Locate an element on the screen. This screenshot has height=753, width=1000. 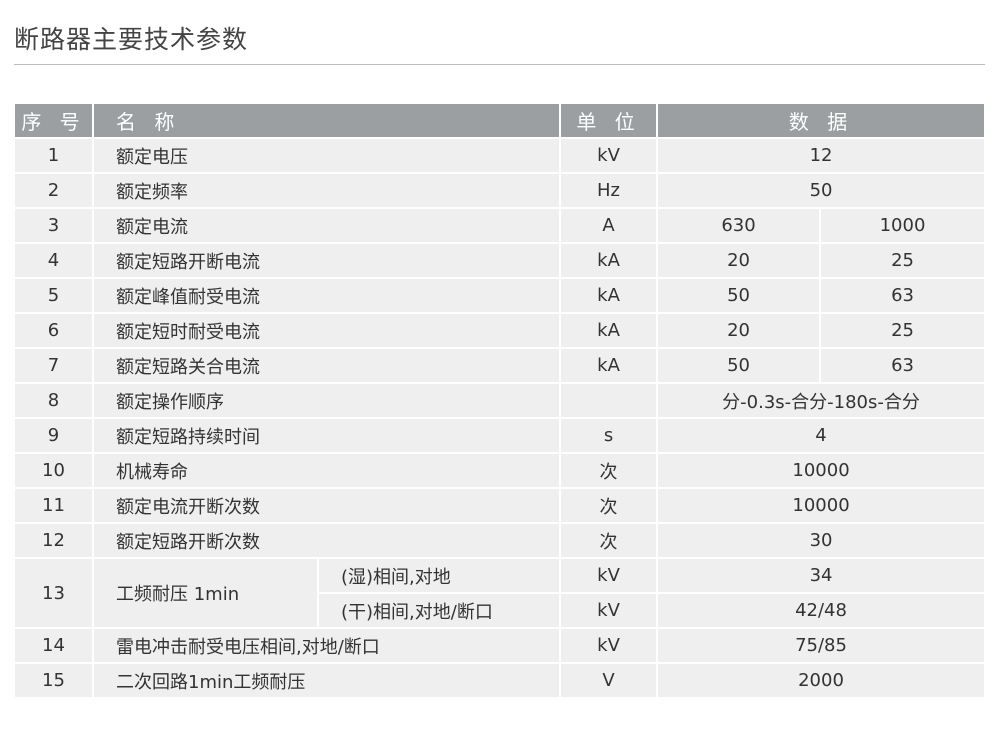
name-cell: 额定短路开断次数 is located at coordinates (326, 540).